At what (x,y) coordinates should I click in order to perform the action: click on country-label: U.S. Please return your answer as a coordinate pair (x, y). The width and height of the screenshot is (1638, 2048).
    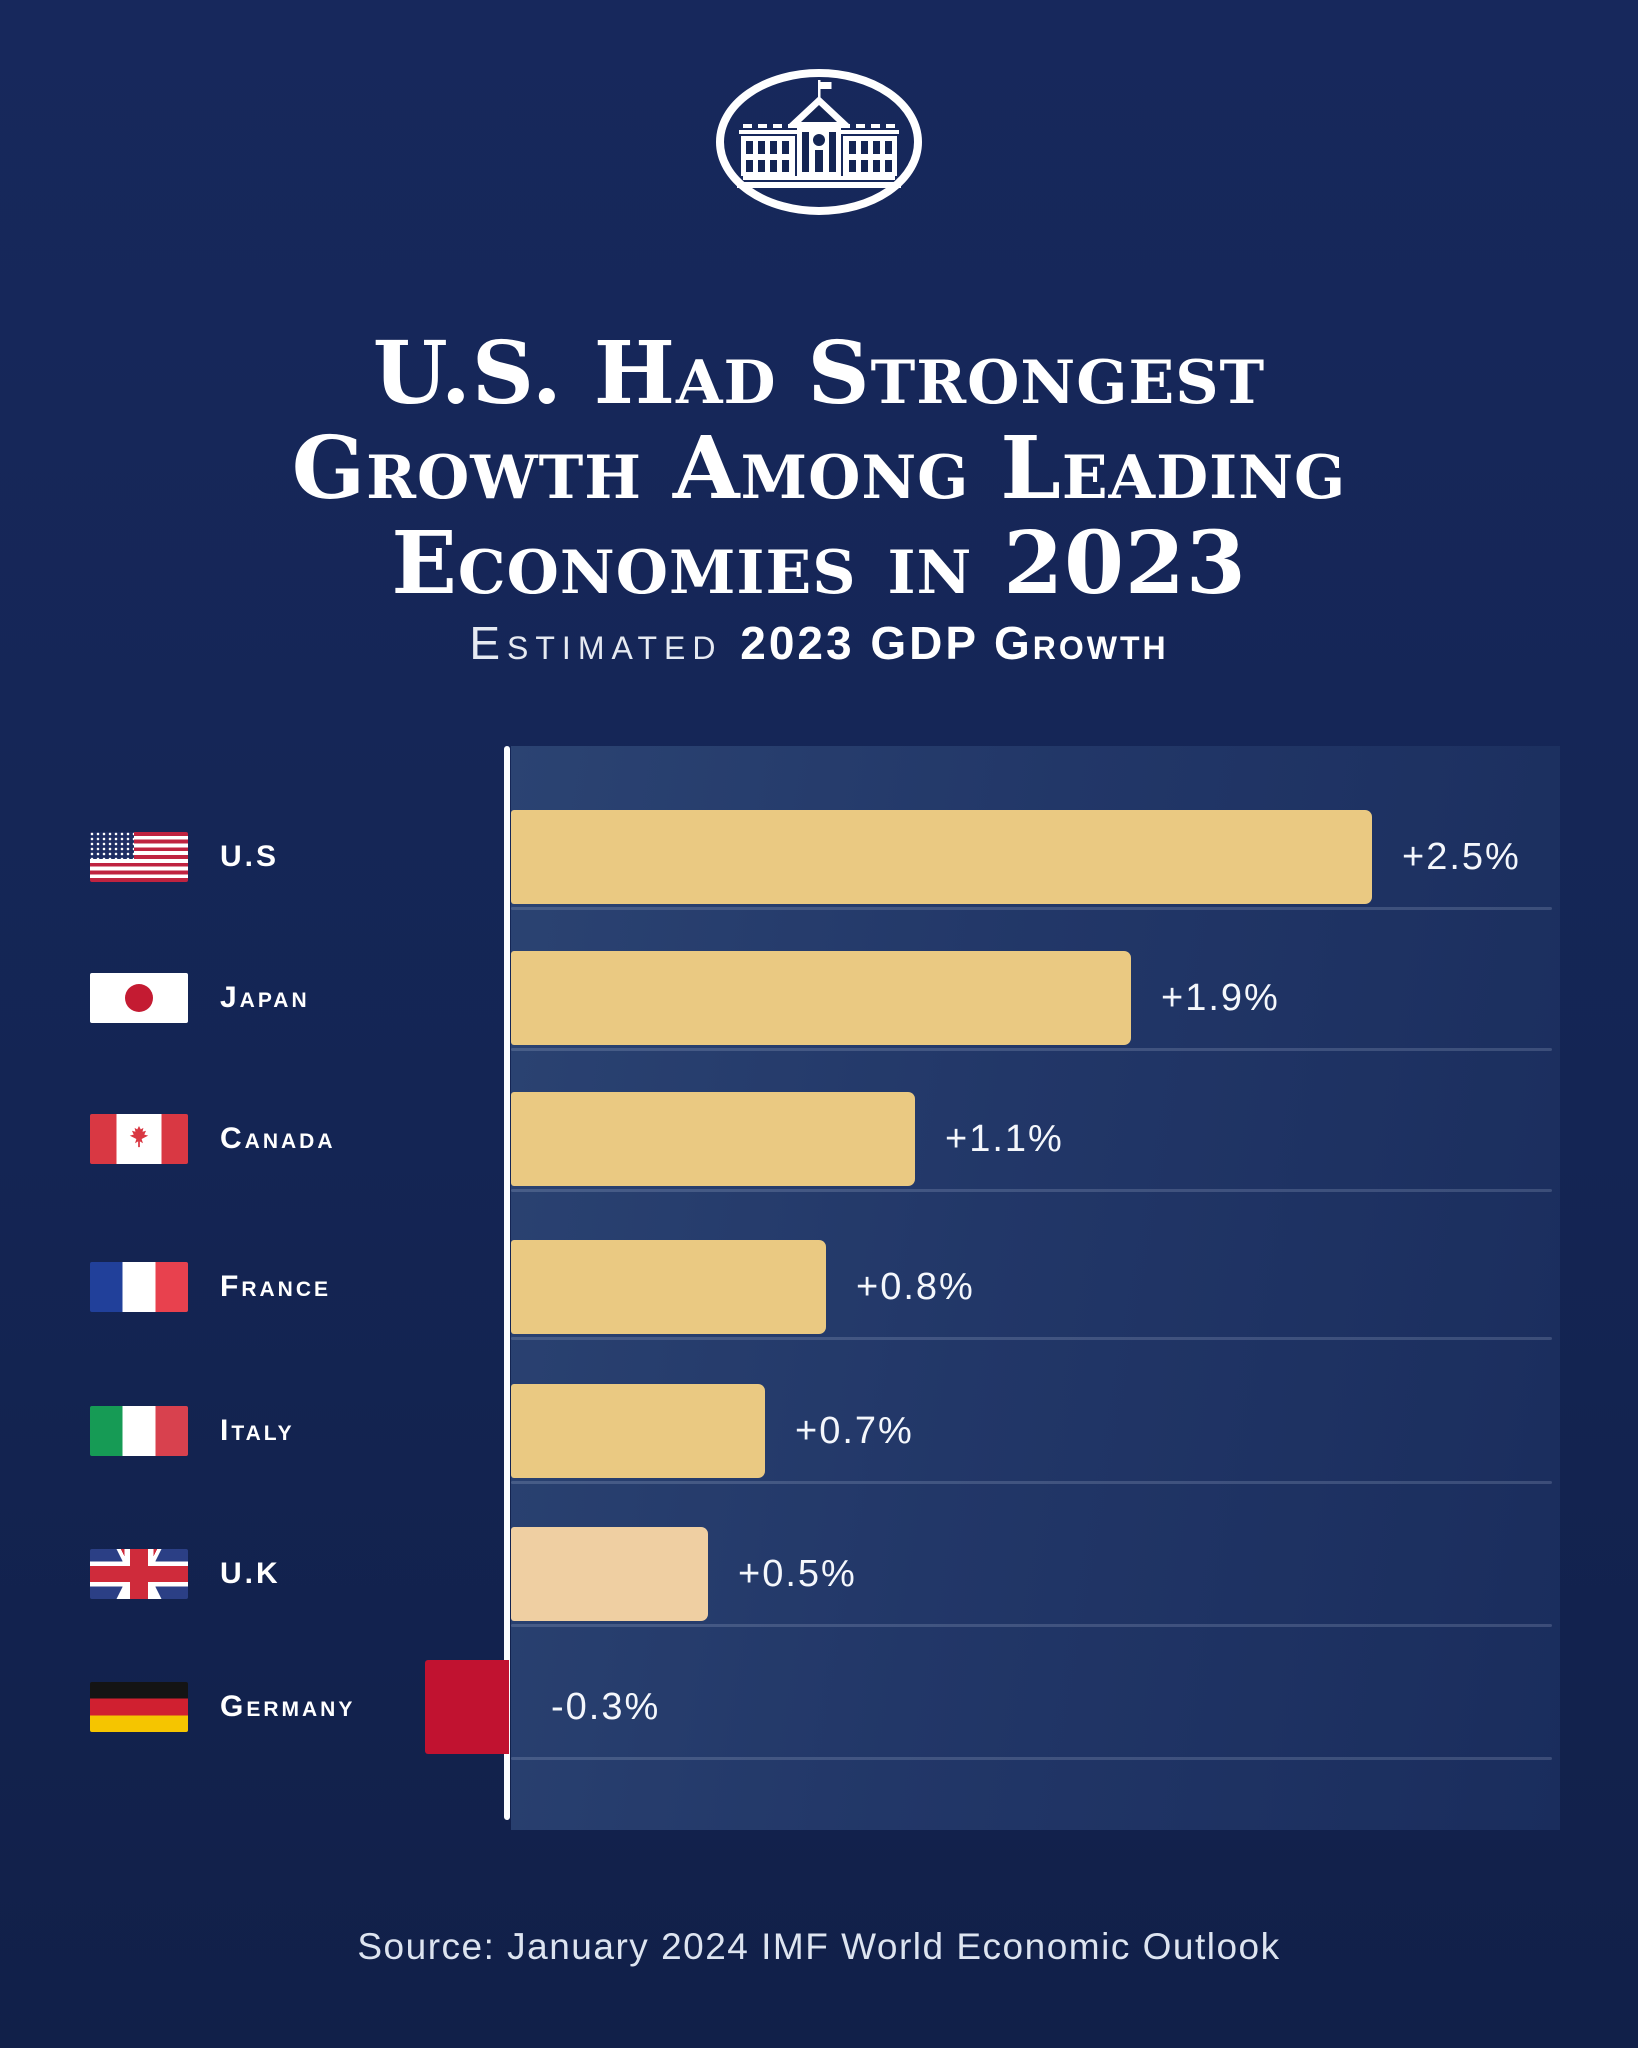
    Looking at the image, I should click on (250, 856).